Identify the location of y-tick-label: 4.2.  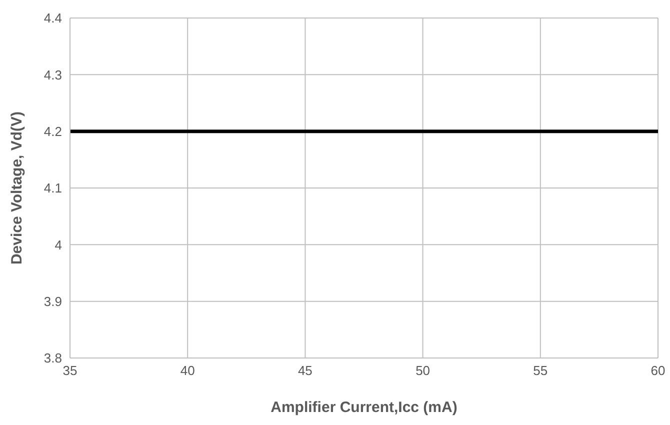
(53, 131).